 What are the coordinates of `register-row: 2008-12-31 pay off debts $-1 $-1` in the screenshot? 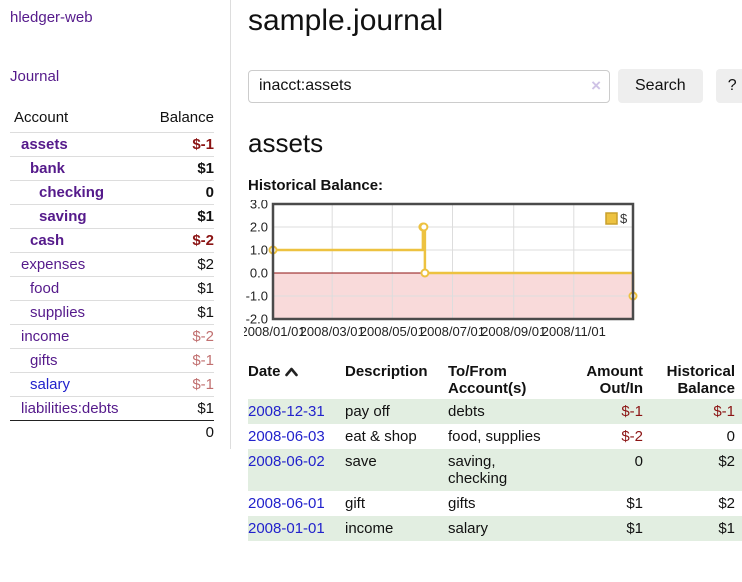 It's located at (495, 411).